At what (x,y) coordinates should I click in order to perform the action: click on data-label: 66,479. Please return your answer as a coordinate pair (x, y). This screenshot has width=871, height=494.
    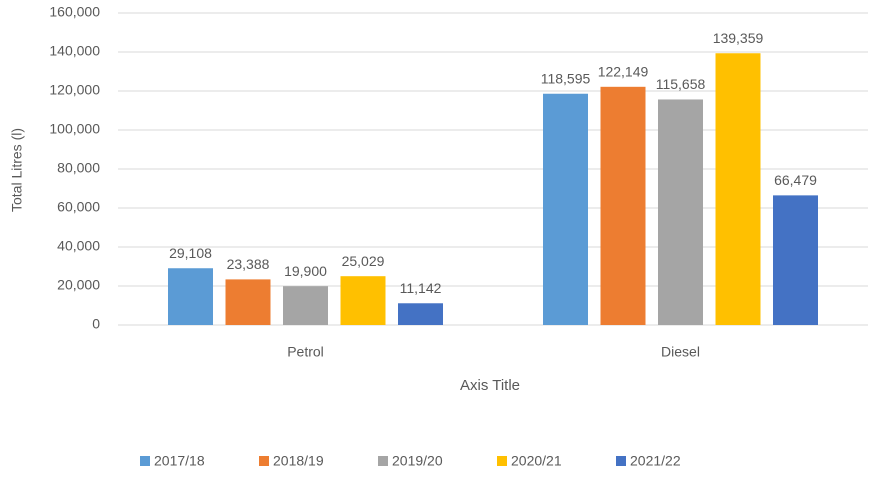
    Looking at the image, I should click on (795, 180).